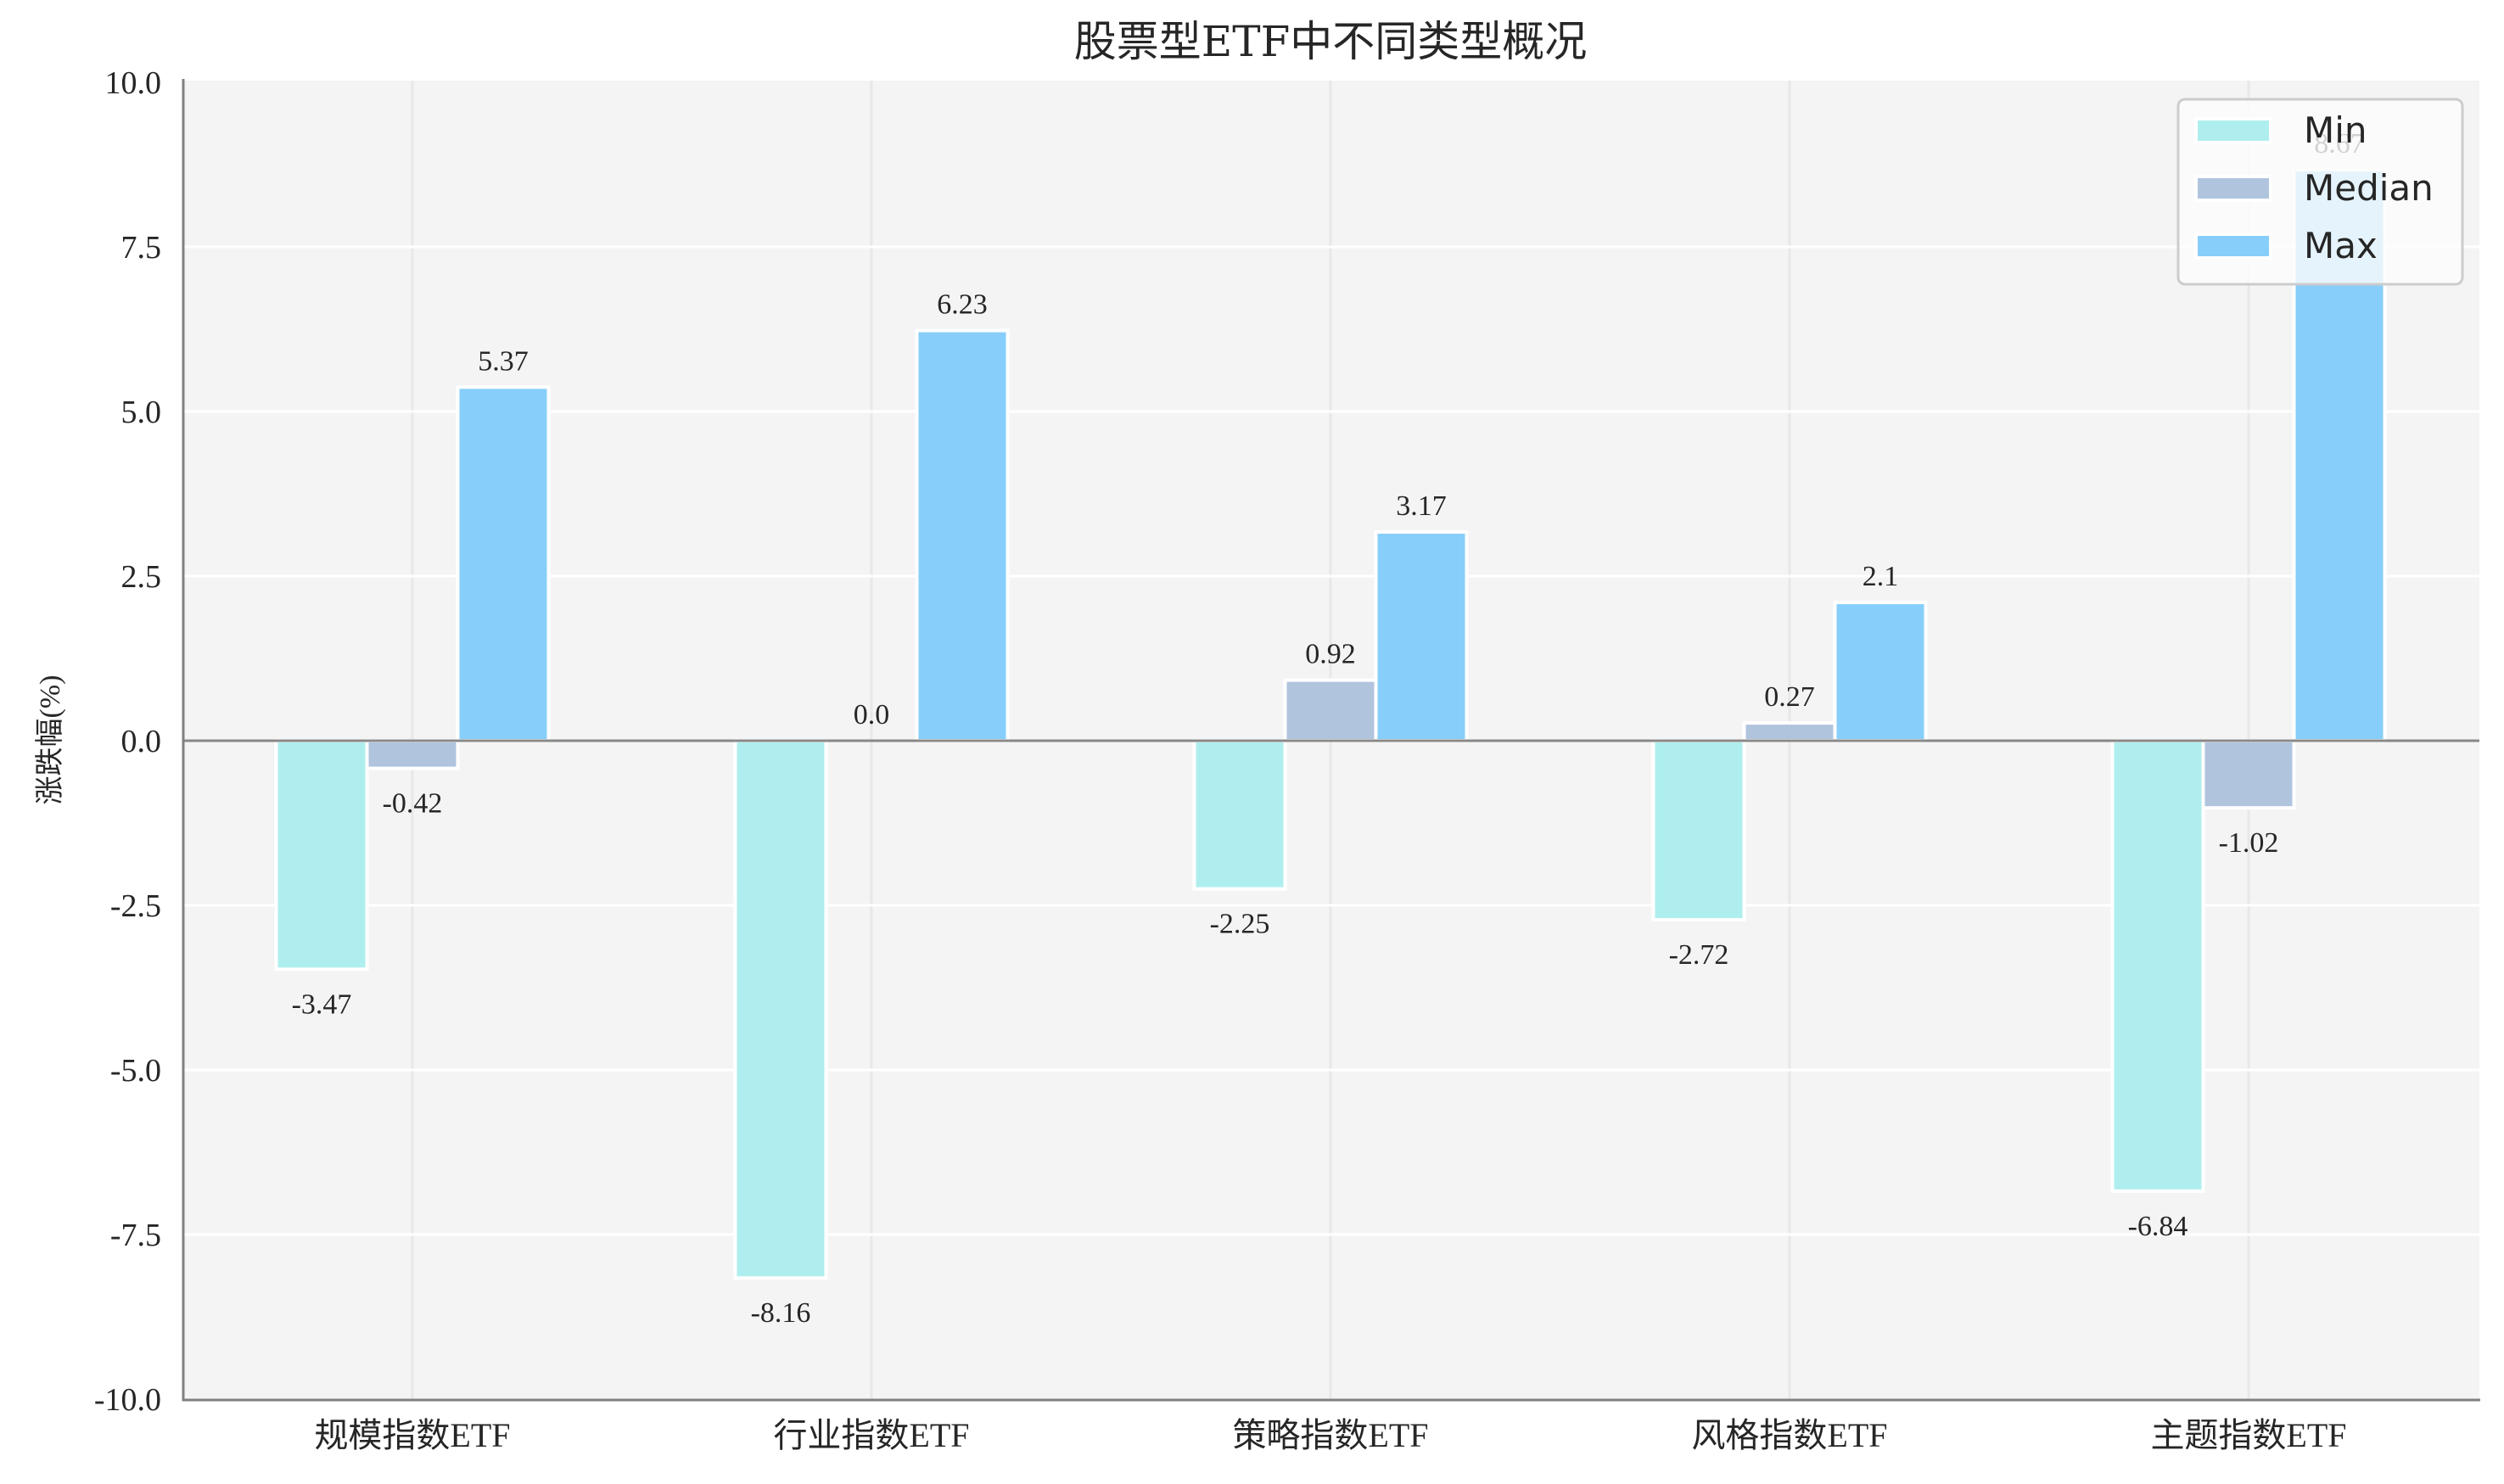 The width and height of the screenshot is (2504, 1484). What do you see at coordinates (412, 1435) in the screenshot?
I see `x-tick-label: 规模指数ETF` at bounding box center [412, 1435].